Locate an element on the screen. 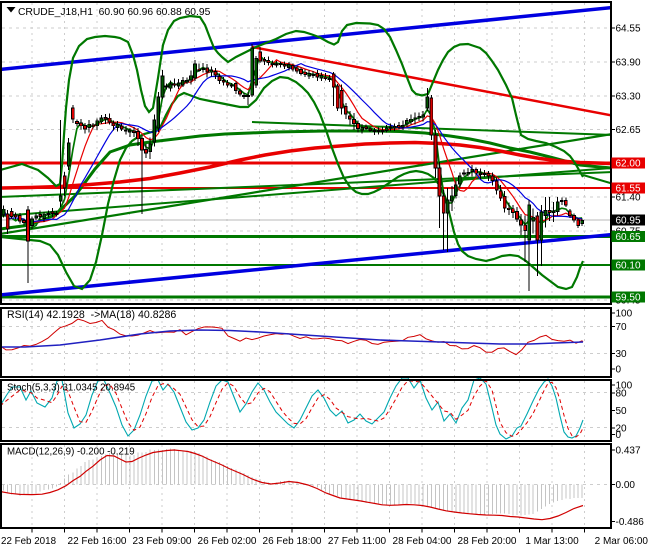  svg-text: Stoch(5,3,3) 31.0345 20.8945 is located at coordinates (71, 388).